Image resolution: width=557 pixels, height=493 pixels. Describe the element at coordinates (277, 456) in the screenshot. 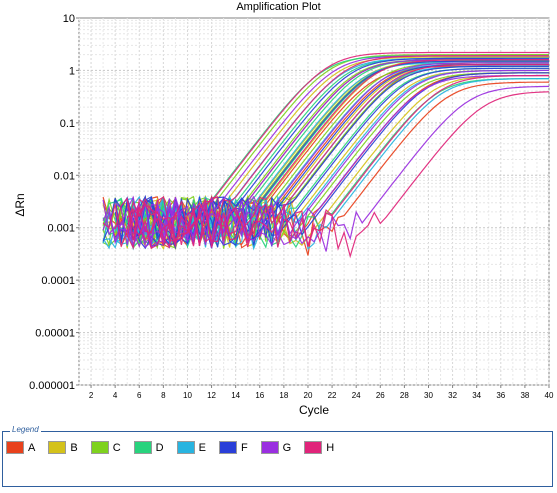

I see `legend: Legend A B C D E F G H` at that location.